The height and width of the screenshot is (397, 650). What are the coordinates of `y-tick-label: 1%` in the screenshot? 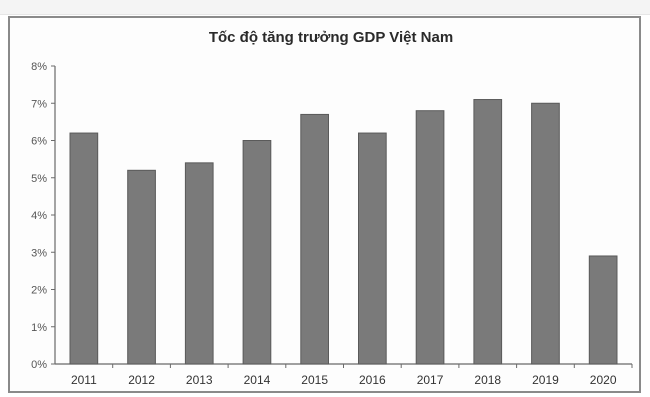 It's located at (39, 328).